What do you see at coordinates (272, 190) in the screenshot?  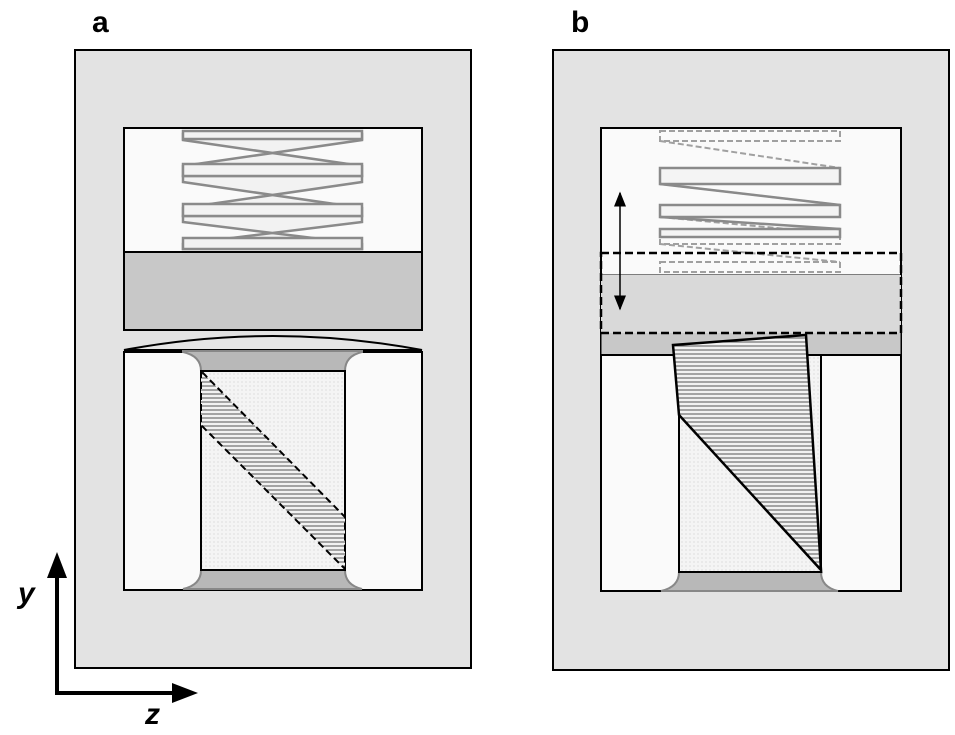 I see `panel-a-spring` at bounding box center [272, 190].